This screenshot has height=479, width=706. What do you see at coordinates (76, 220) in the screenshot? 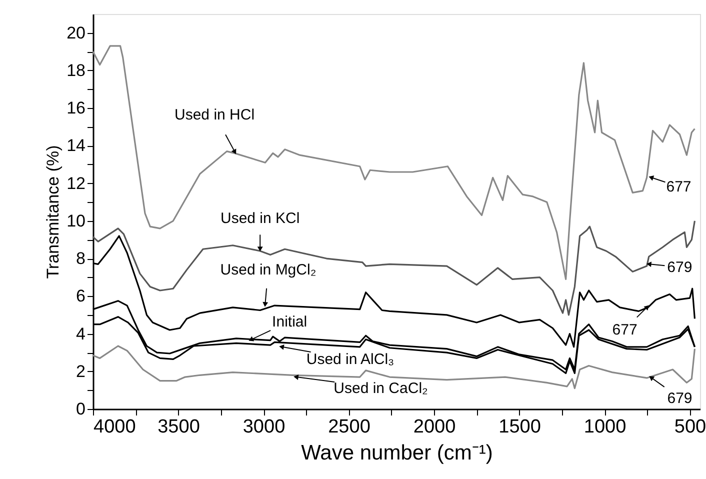
I see `y-tick-label: 10` at bounding box center [76, 220].